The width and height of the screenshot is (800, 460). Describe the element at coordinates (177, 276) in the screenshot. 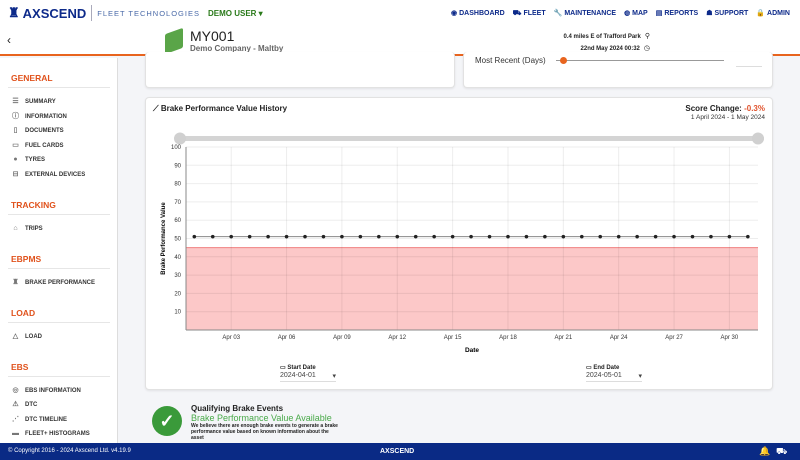

I see `y-tick-label: 30` at that location.